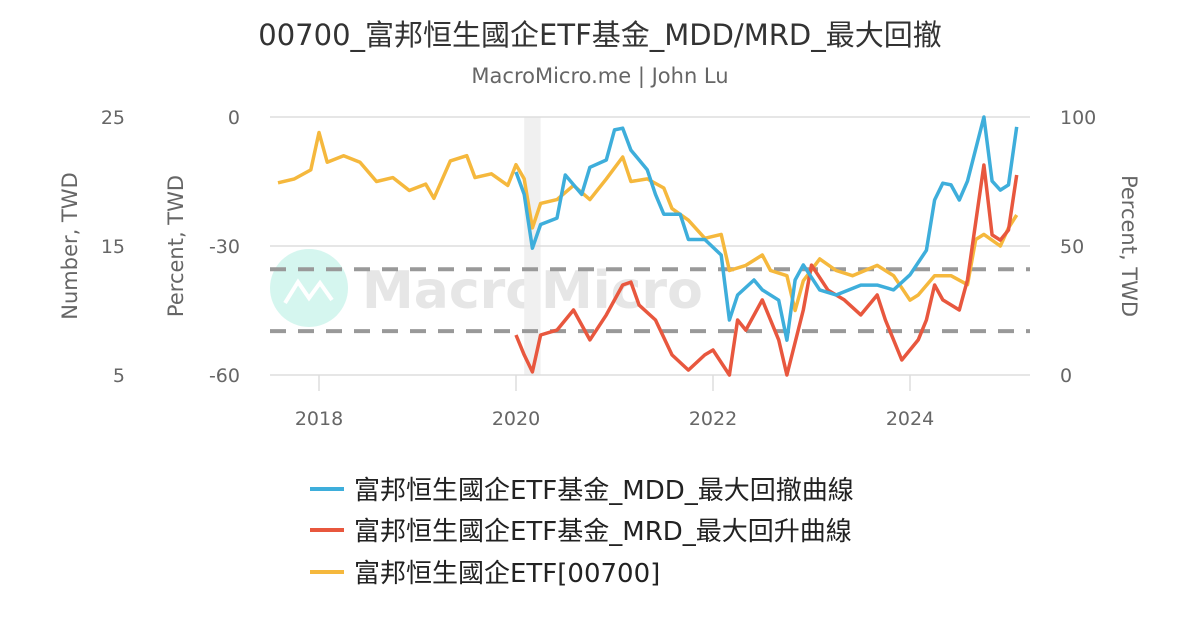  Describe the element at coordinates (113, 247) in the screenshot. I see `left-number-tick: 15` at that location.